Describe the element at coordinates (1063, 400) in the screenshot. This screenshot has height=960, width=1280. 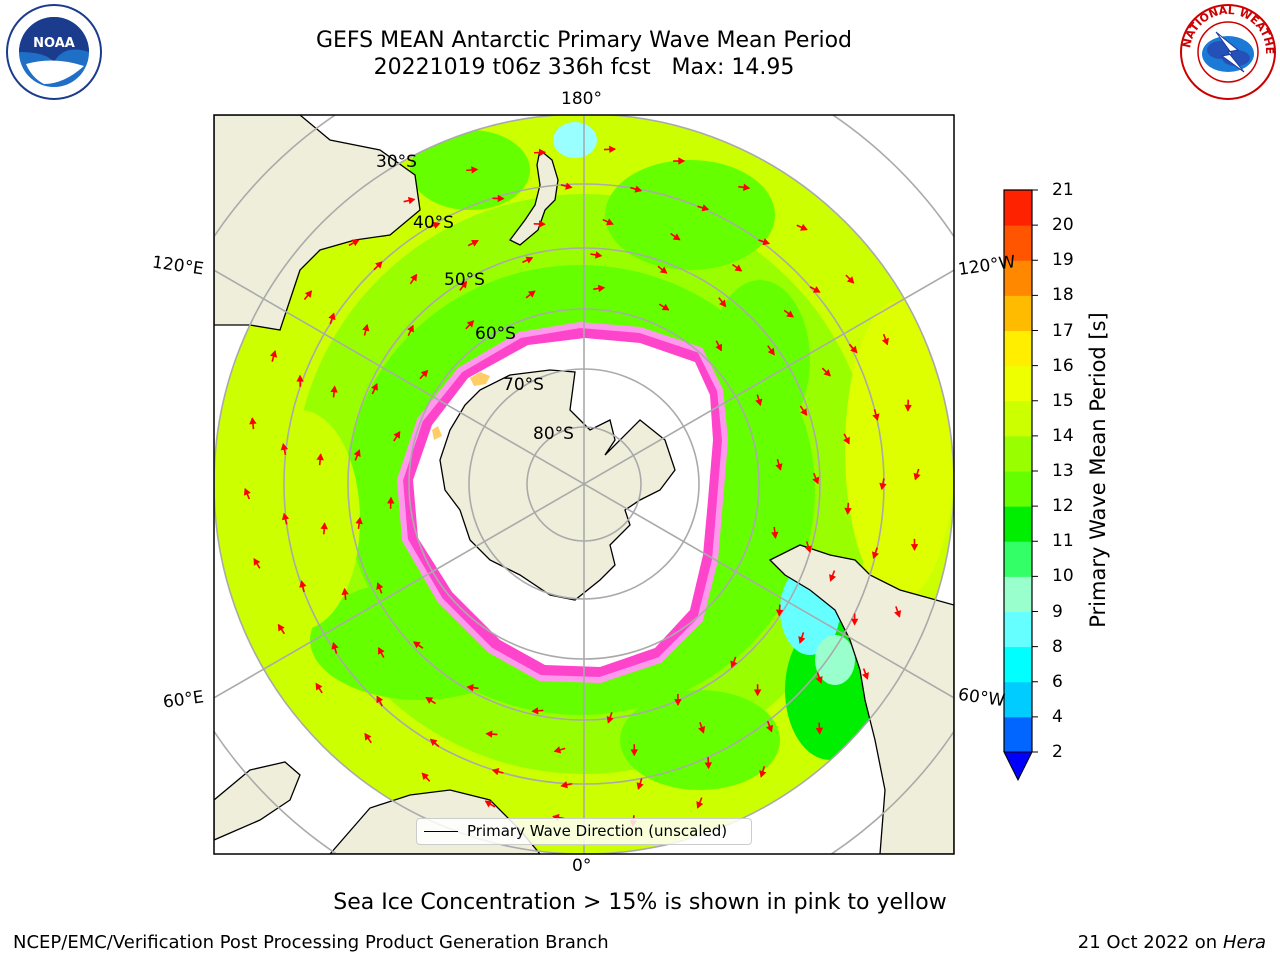
I see `colorbar-tick-label: 15` at that location.